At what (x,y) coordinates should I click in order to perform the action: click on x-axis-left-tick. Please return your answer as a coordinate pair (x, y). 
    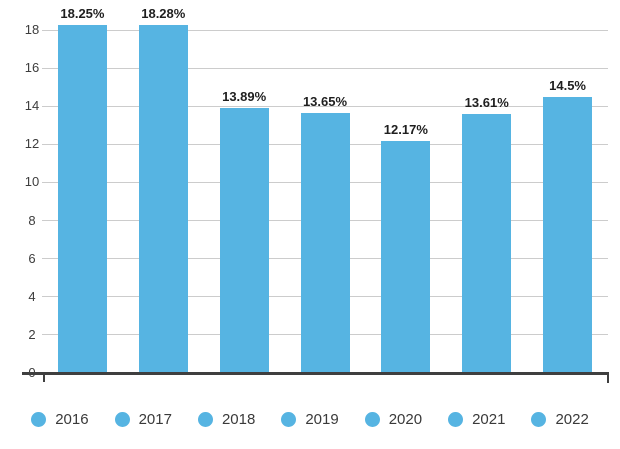
    Looking at the image, I should click on (44, 377).